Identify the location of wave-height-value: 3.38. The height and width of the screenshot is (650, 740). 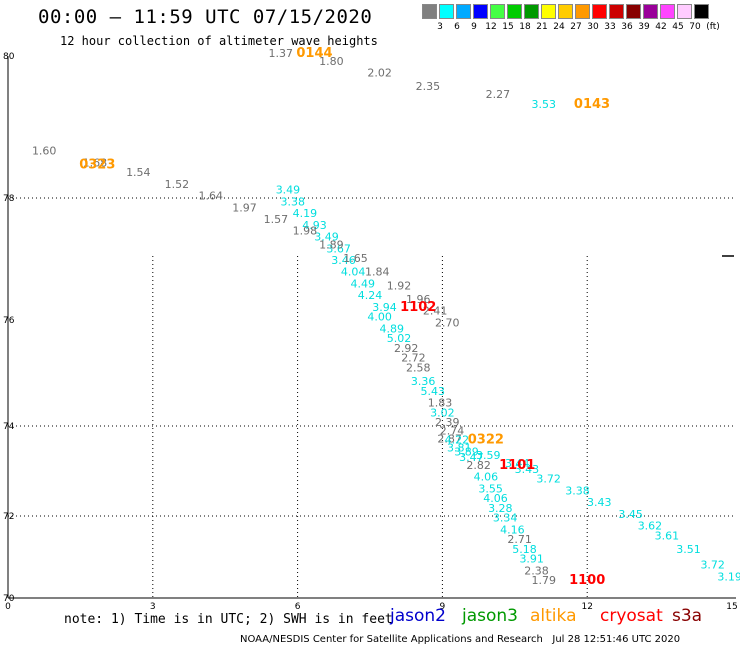
(577, 490).